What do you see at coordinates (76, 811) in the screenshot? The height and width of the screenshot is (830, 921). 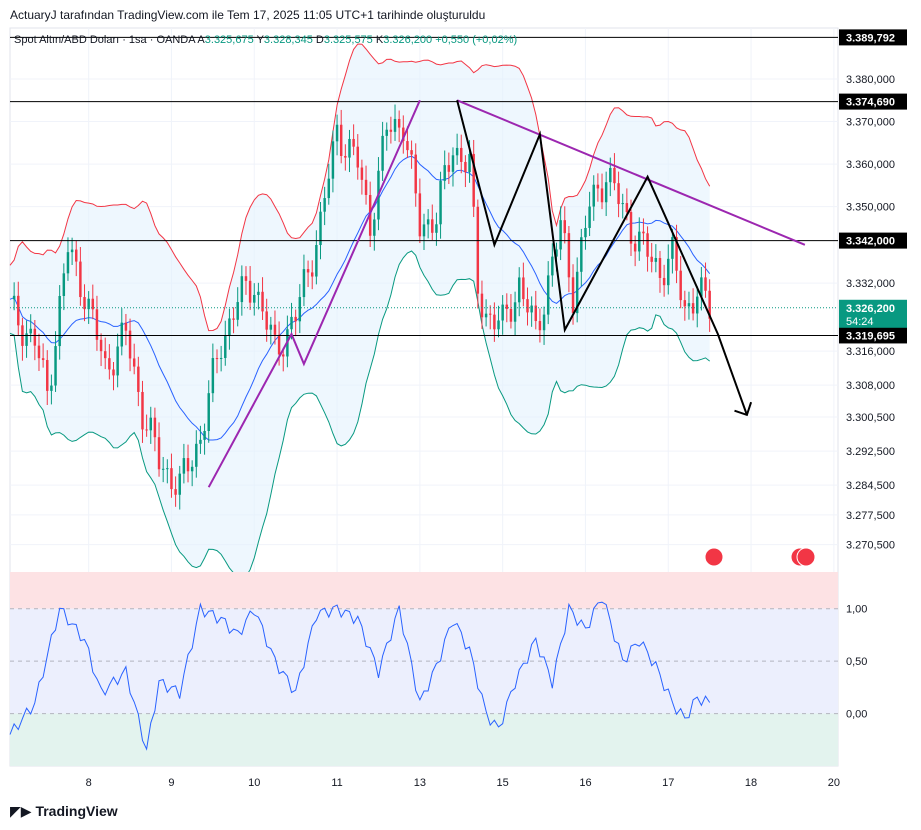 I see `tradingview-brand-text: TradingView` at bounding box center [76, 811].